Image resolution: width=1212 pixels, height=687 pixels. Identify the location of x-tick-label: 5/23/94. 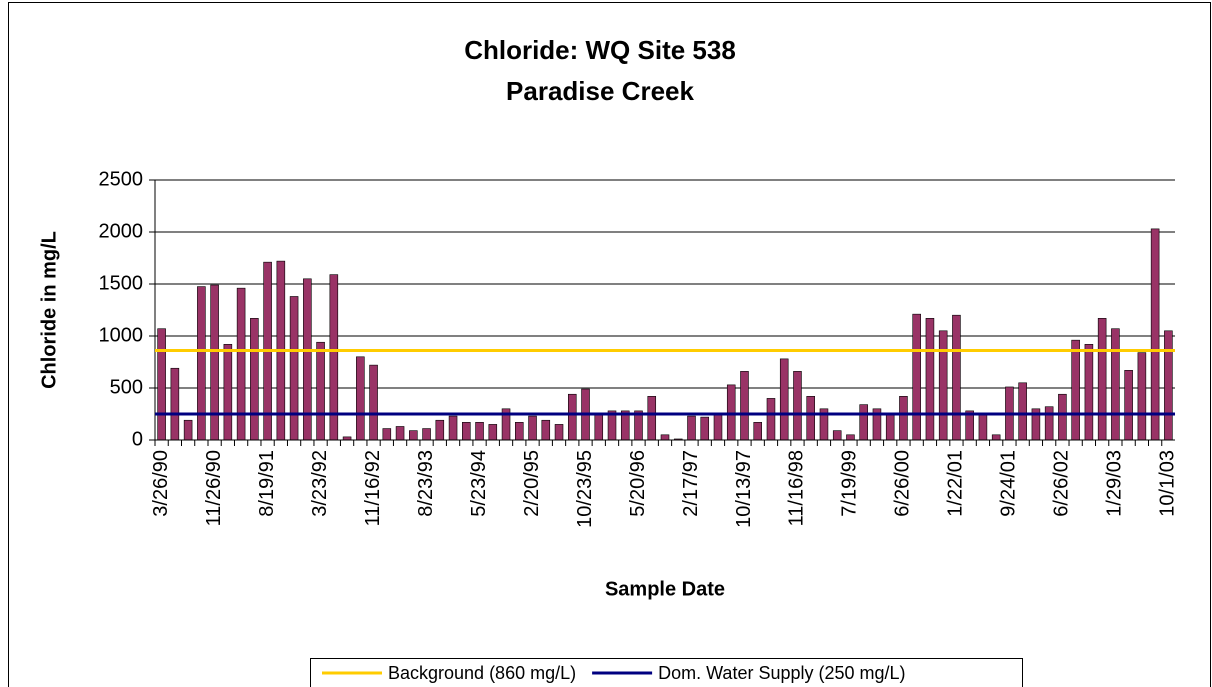
(479, 483).